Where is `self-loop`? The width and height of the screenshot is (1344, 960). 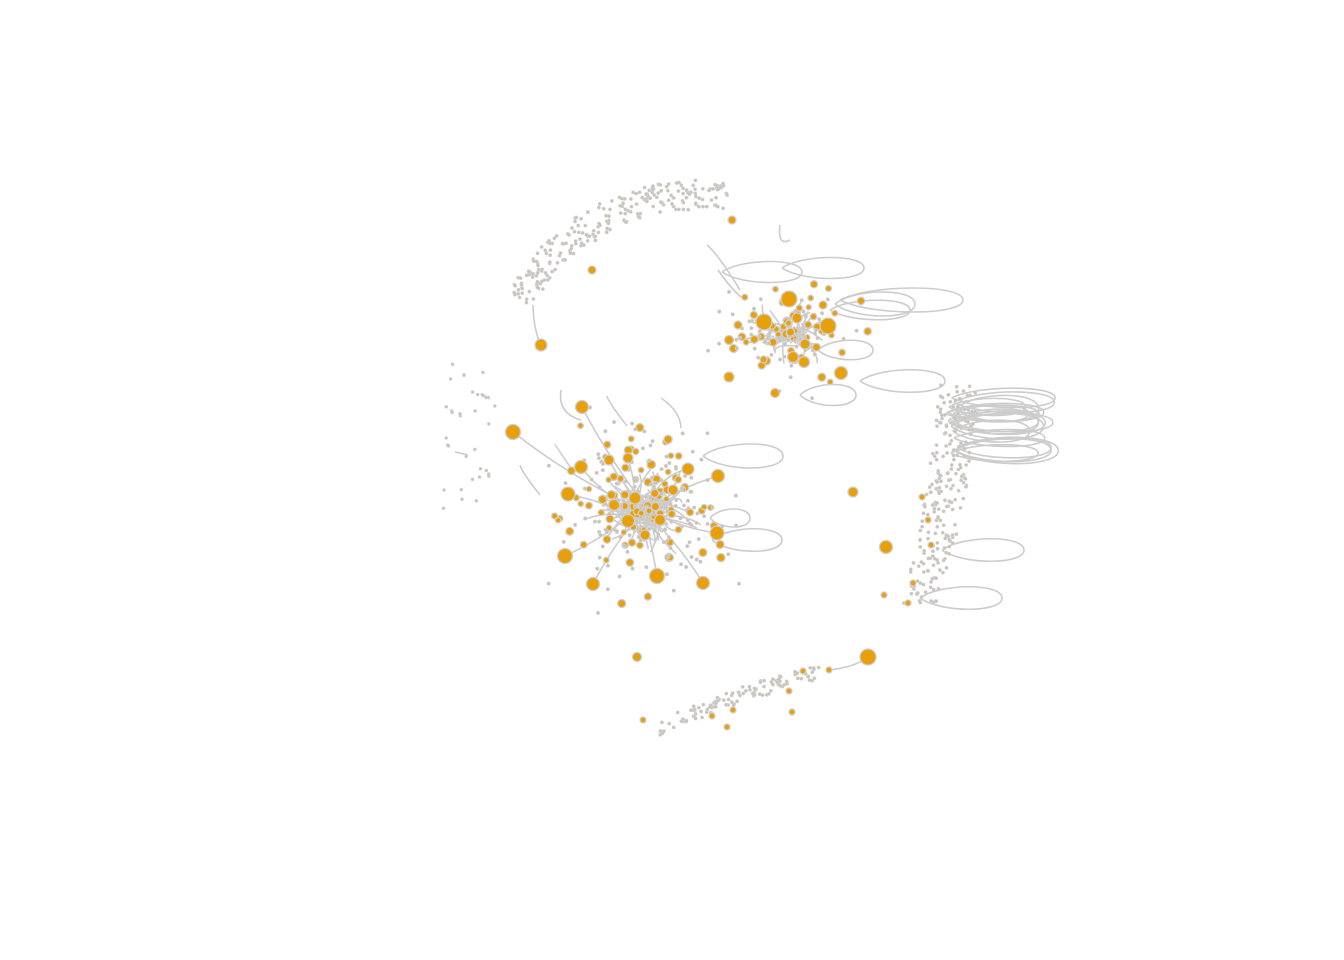
self-loop is located at coordinates (1004, 402).